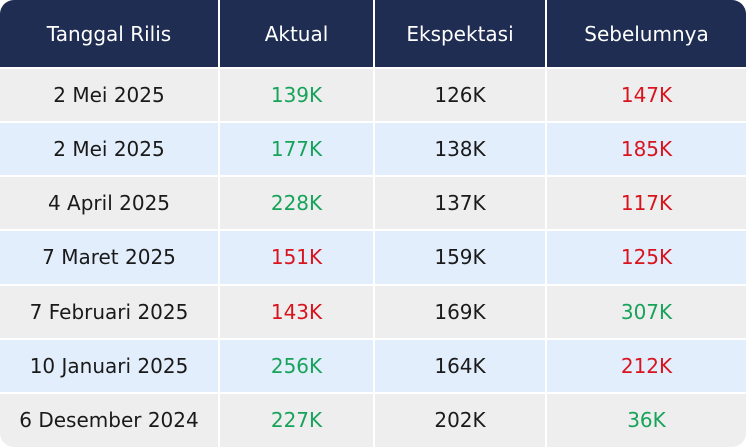 This screenshot has width=746, height=447. Describe the element at coordinates (297, 257) in the screenshot. I see `cell-actual: 151K` at that location.